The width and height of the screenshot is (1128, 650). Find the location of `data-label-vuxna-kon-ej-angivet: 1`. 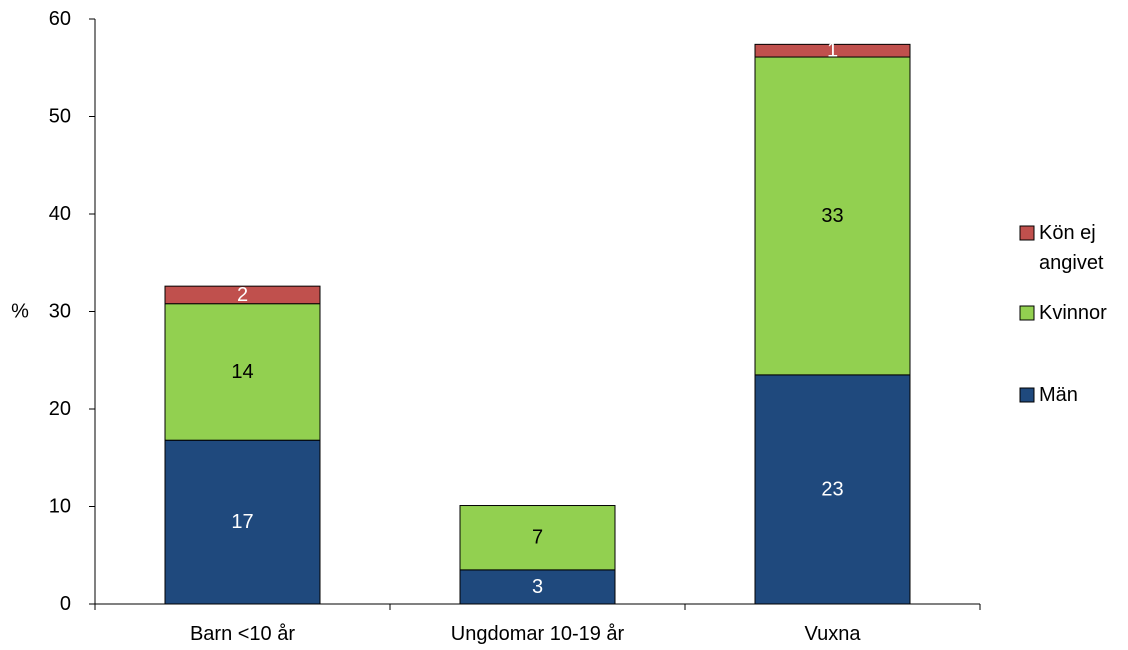

data-label-vuxna-kon-ej-angivet: 1 is located at coordinates (832, 51).